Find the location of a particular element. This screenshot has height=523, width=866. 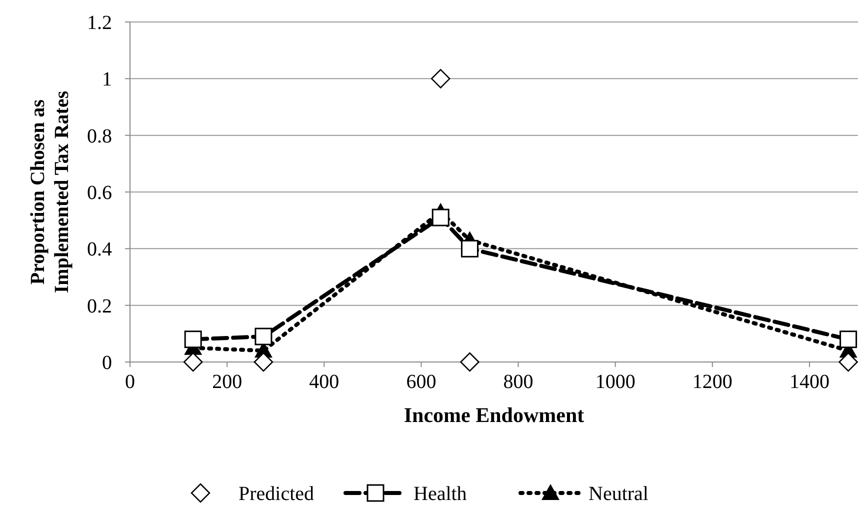

x-tick-label: 1200 is located at coordinates (712, 382).